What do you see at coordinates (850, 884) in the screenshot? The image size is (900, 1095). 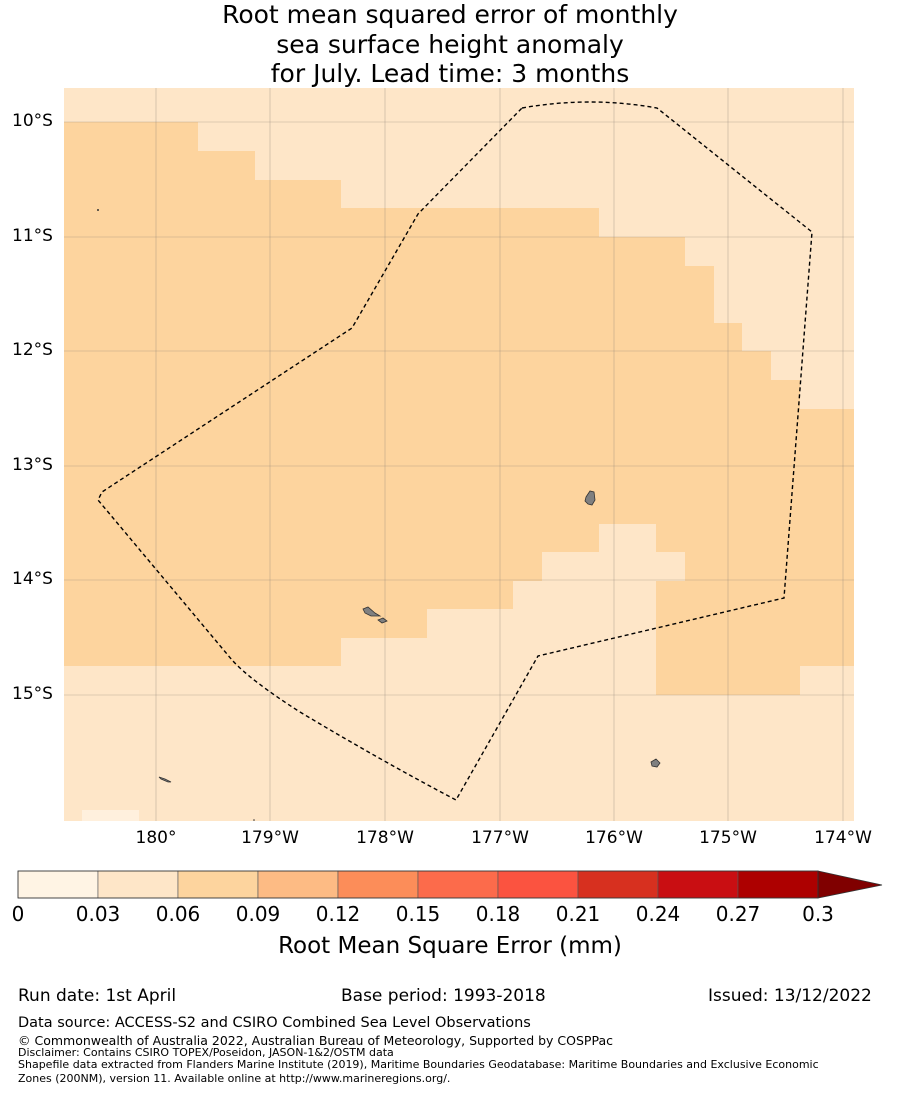 I see `colorbar-extend-arrow` at bounding box center [850, 884].